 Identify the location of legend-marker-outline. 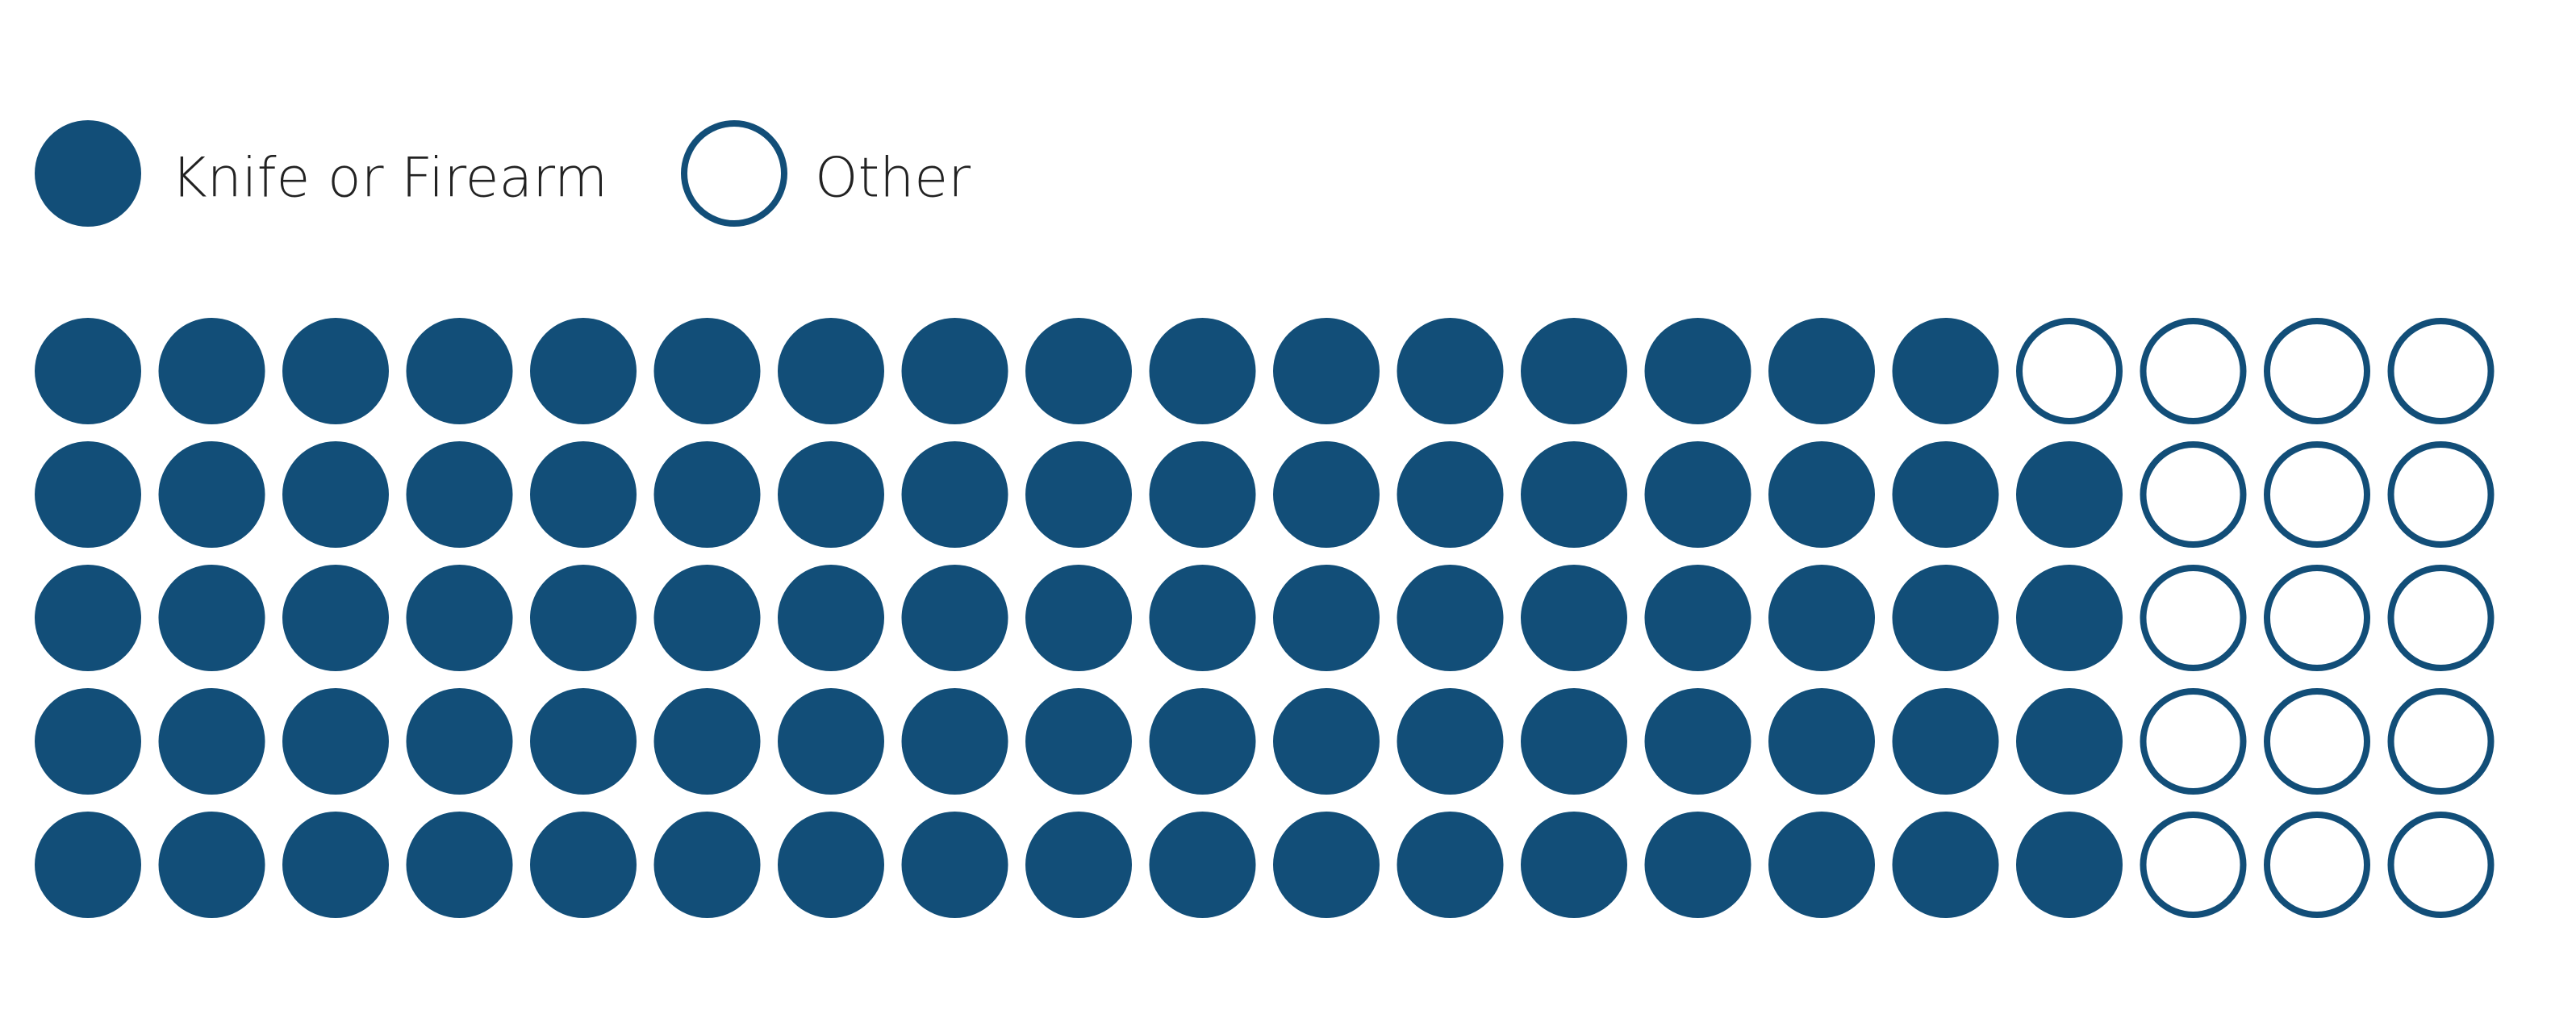
(734, 173).